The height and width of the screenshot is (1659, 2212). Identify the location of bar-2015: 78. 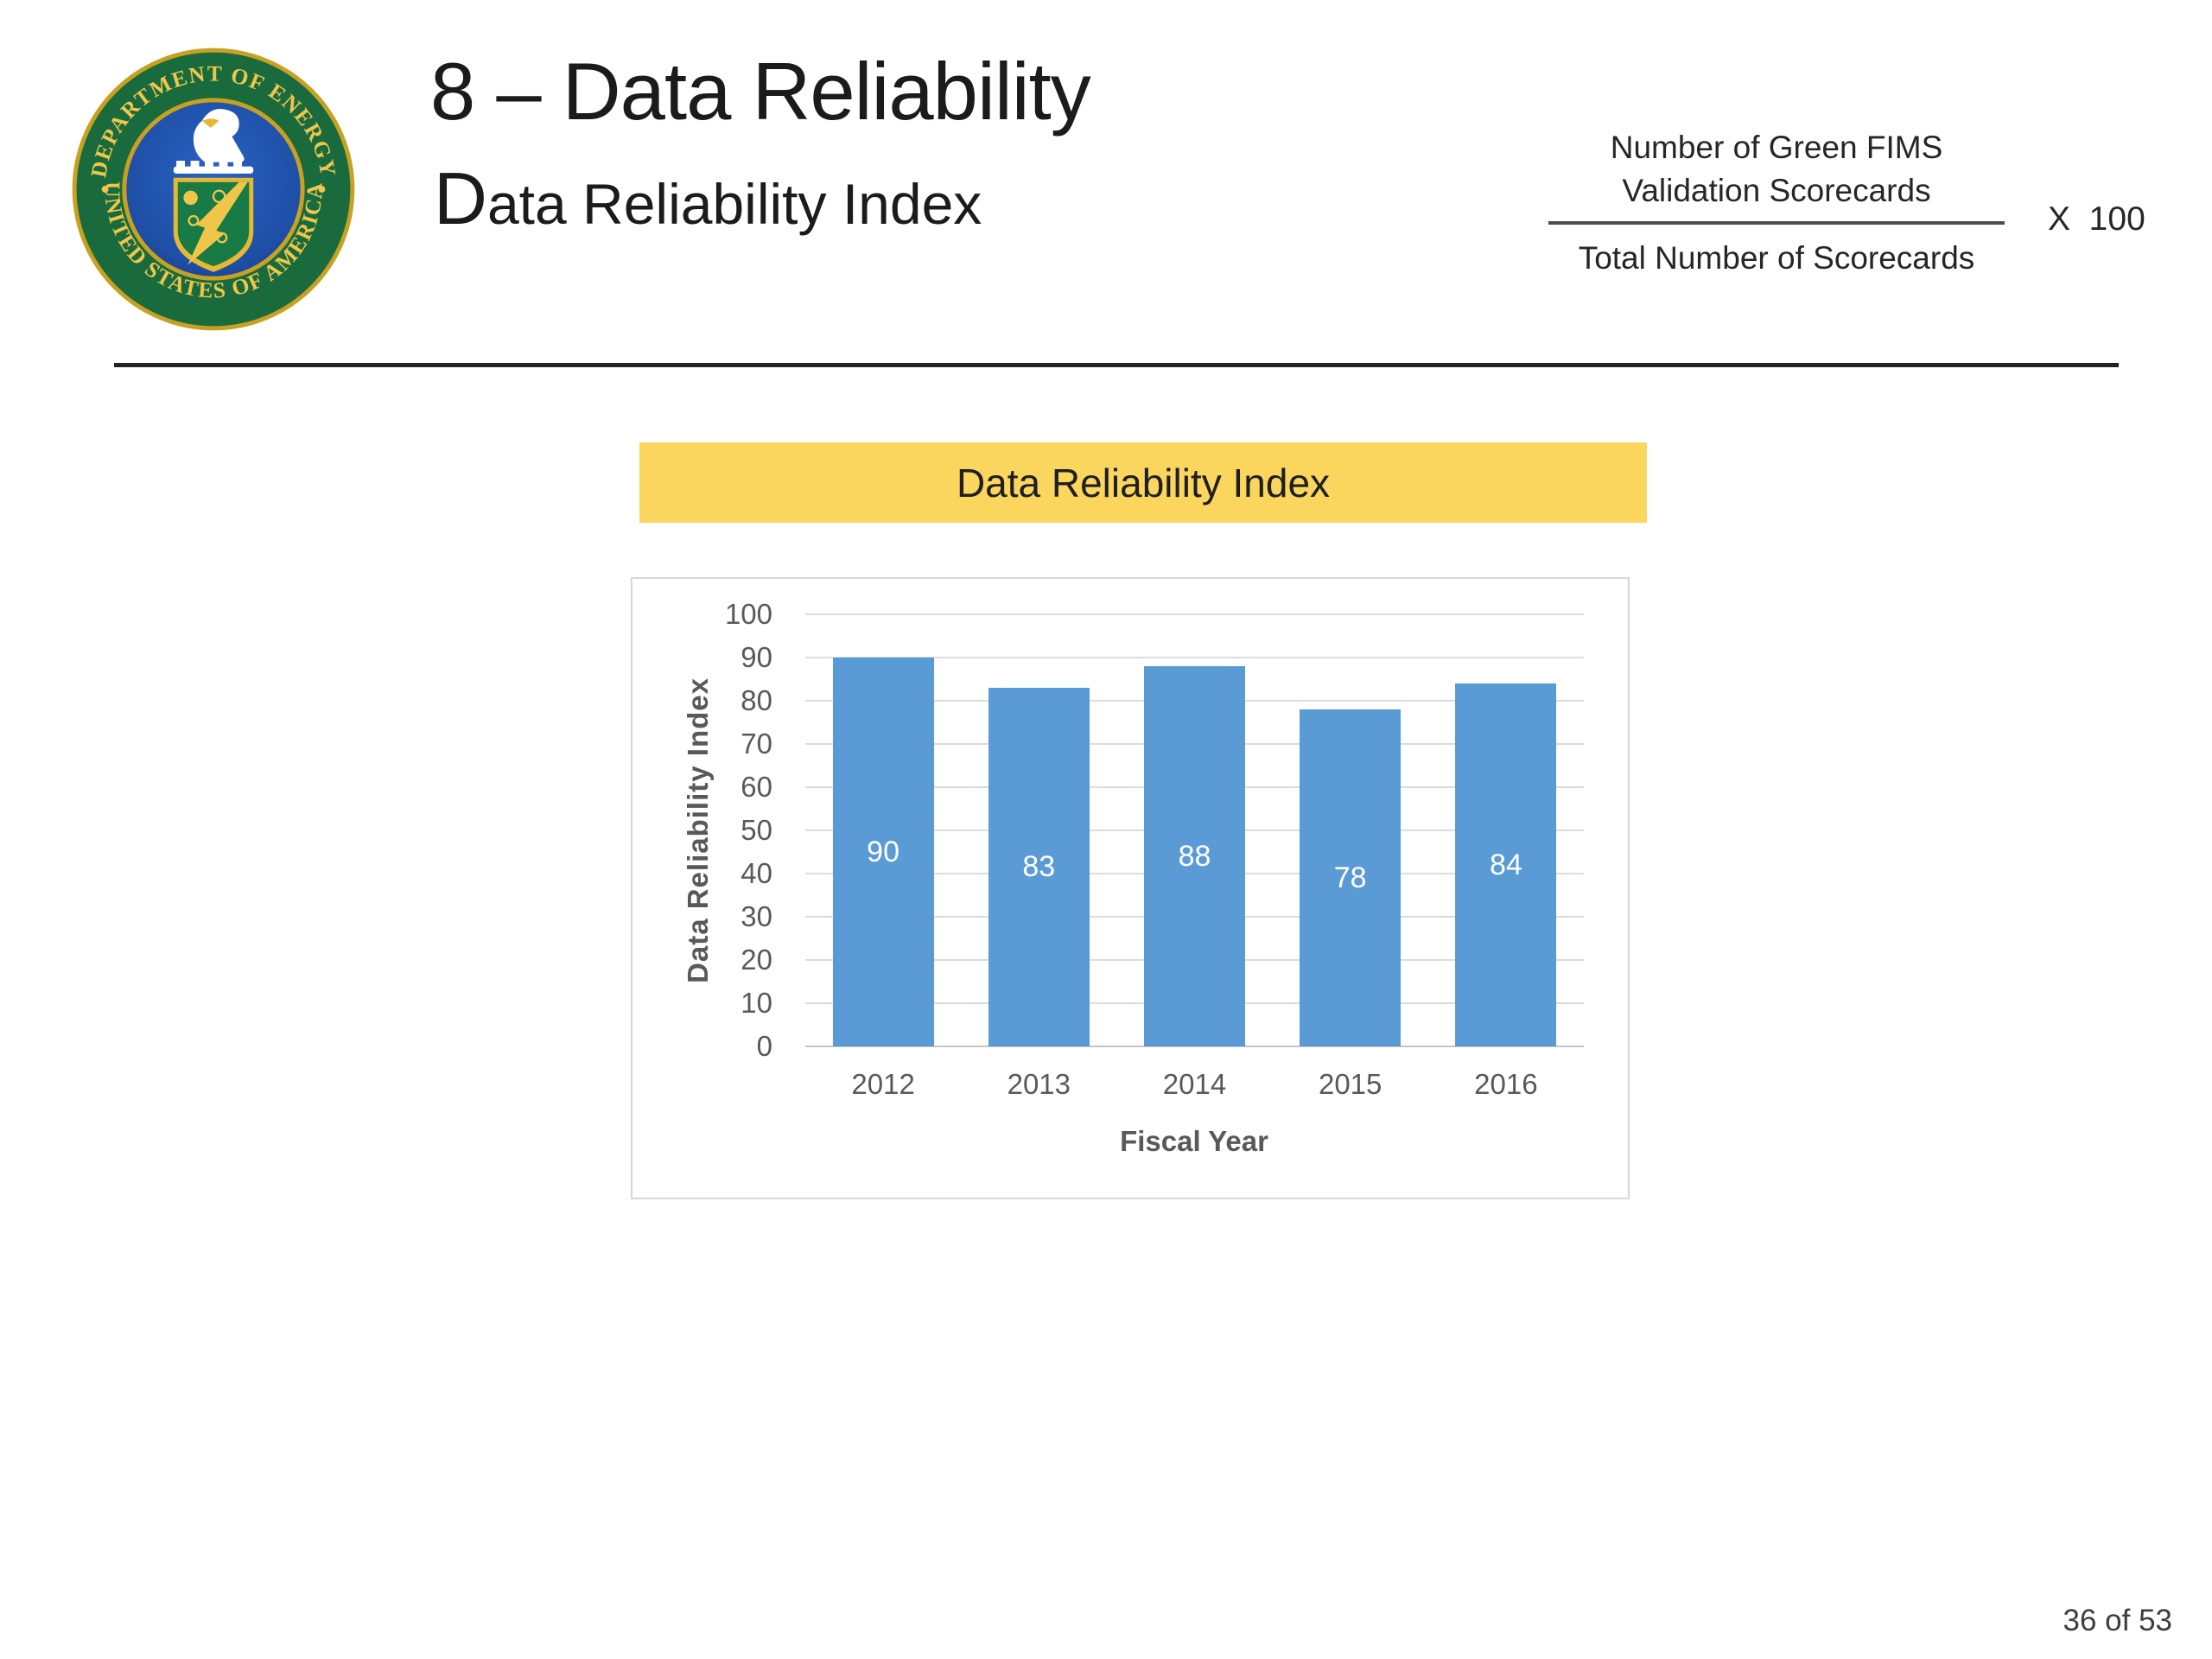
(1351, 877).